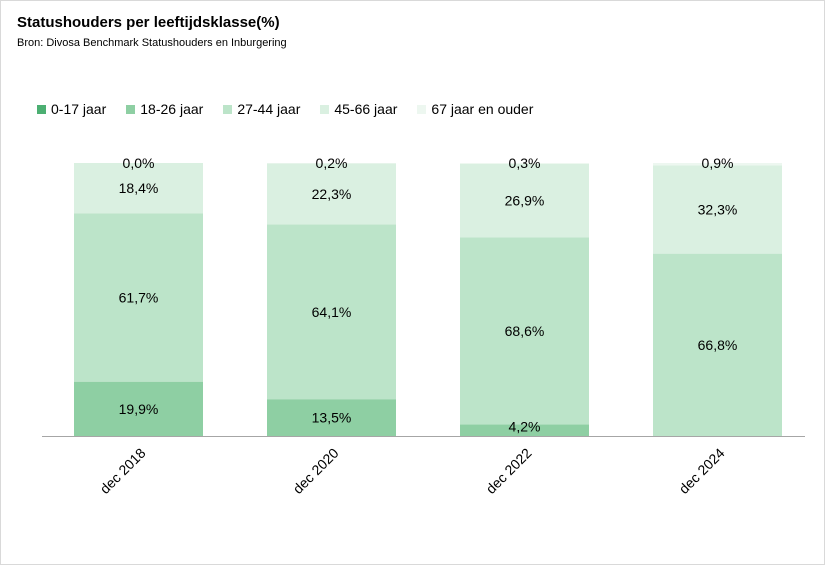 This screenshot has width=825, height=565. I want to click on data-label-2-4: 0,3%, so click(525, 163).